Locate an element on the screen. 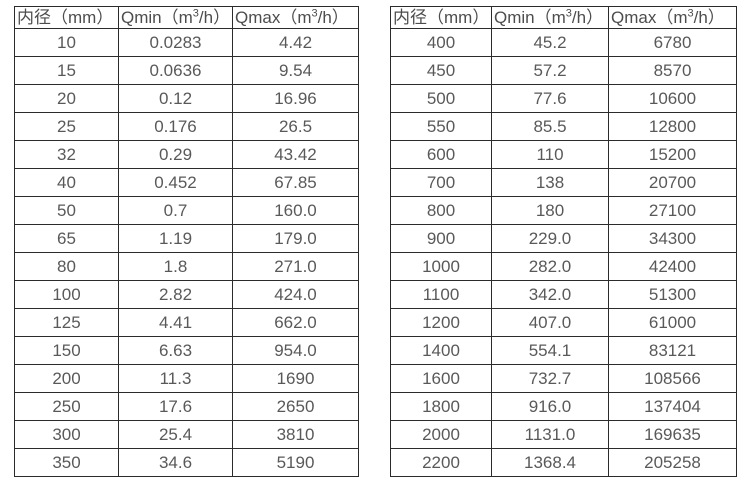  table-row: 1800 916.0 137404 is located at coordinates (563, 406).